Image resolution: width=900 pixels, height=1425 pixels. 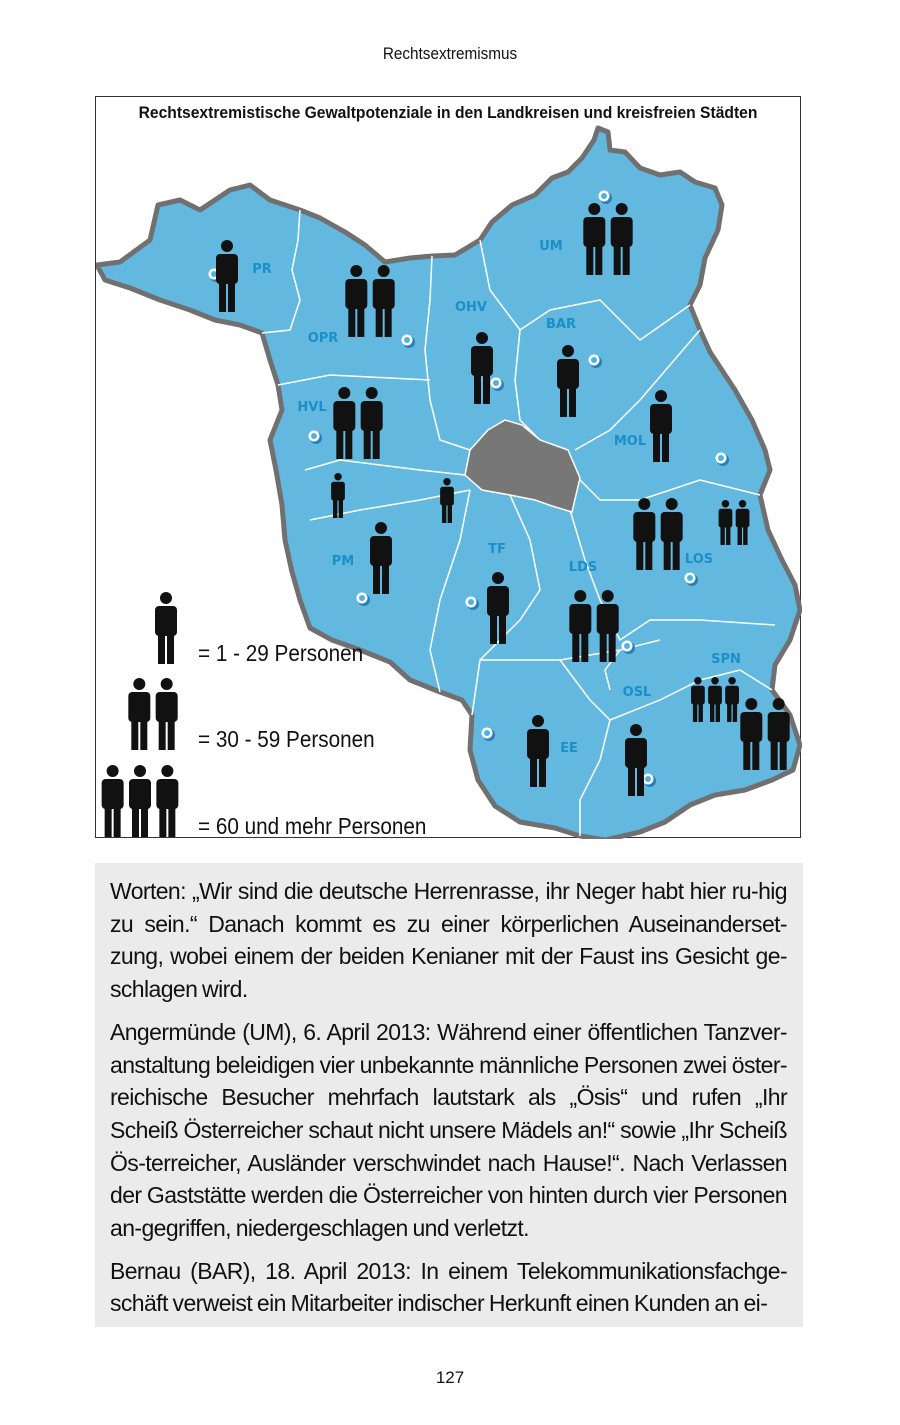 What do you see at coordinates (630, 441) in the screenshot?
I see `region-label-mol: MOL` at bounding box center [630, 441].